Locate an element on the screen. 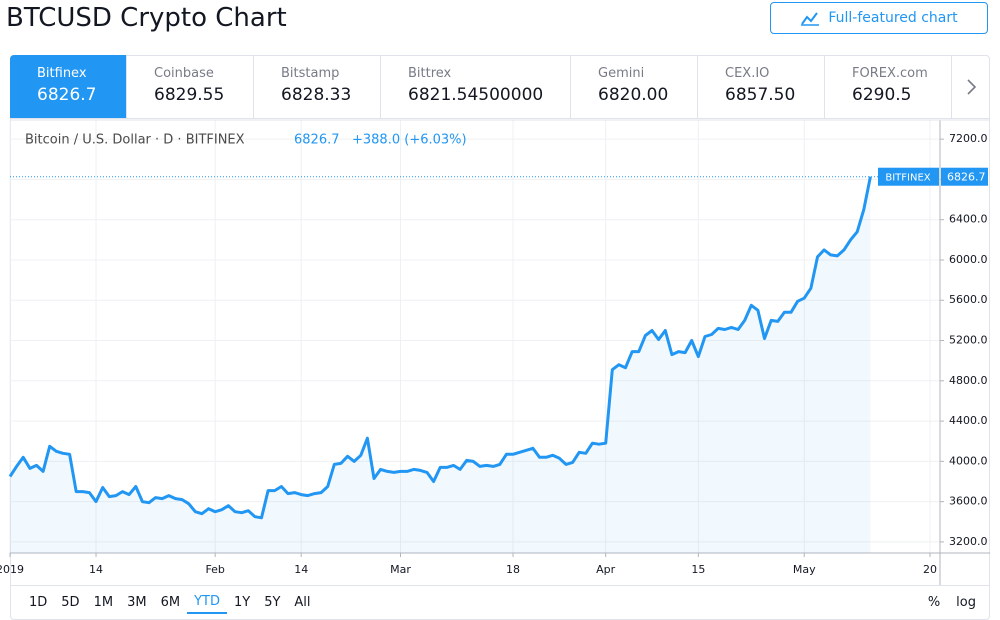  exchange-price: 6821.54500000 is located at coordinates (476, 95).